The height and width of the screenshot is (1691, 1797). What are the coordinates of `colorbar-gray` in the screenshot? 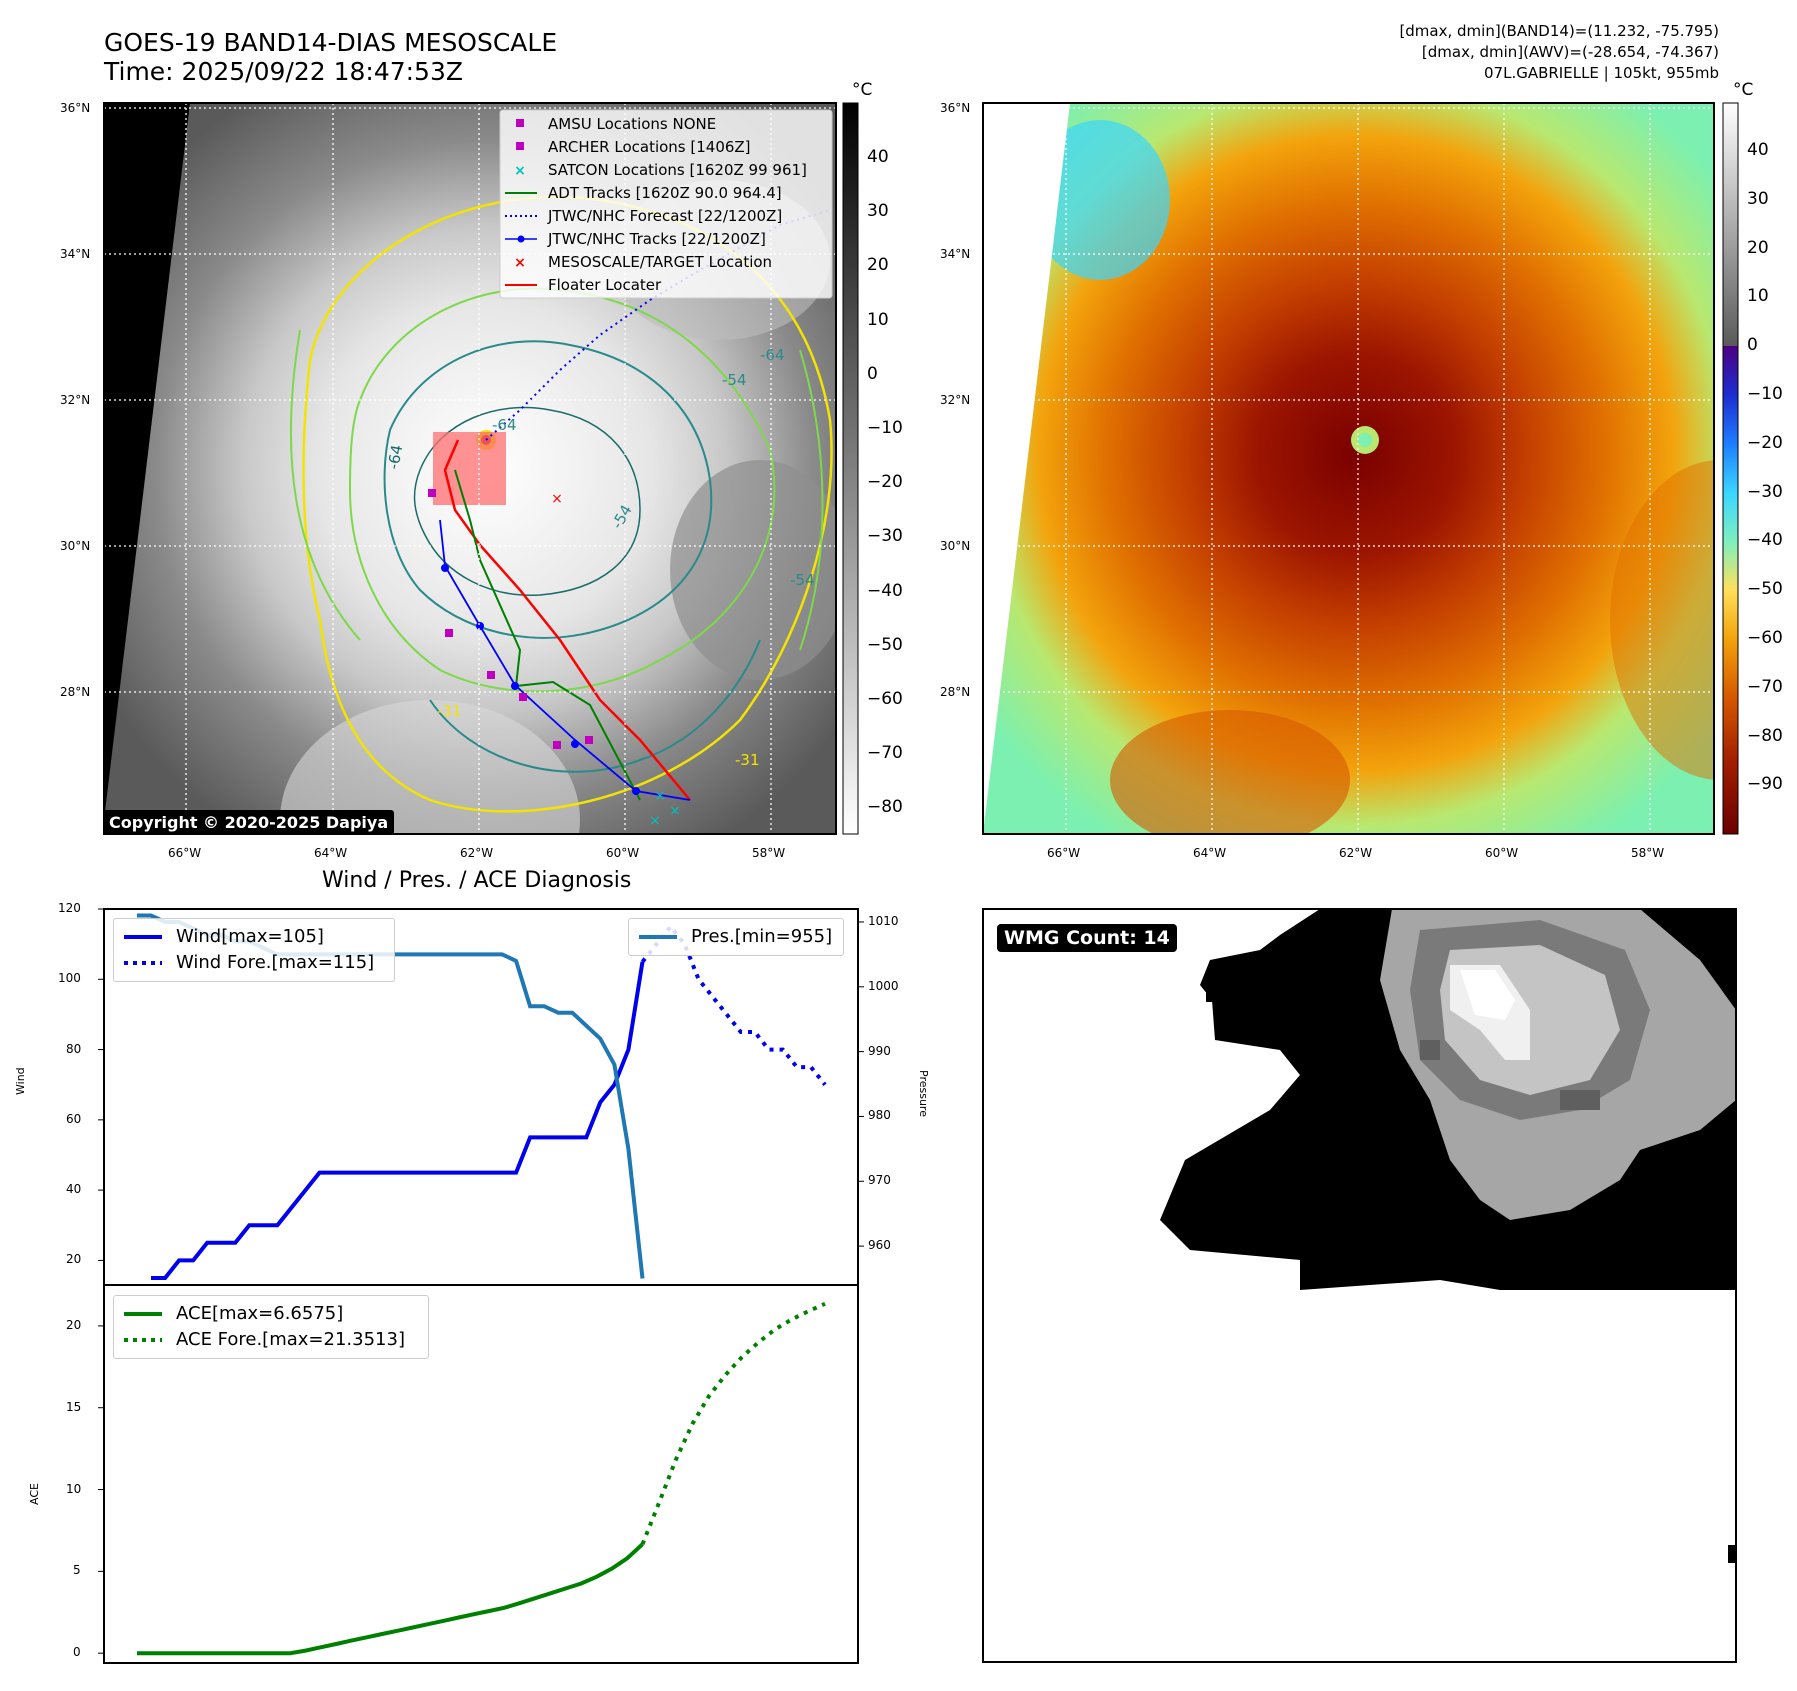 It's located at (850, 468).